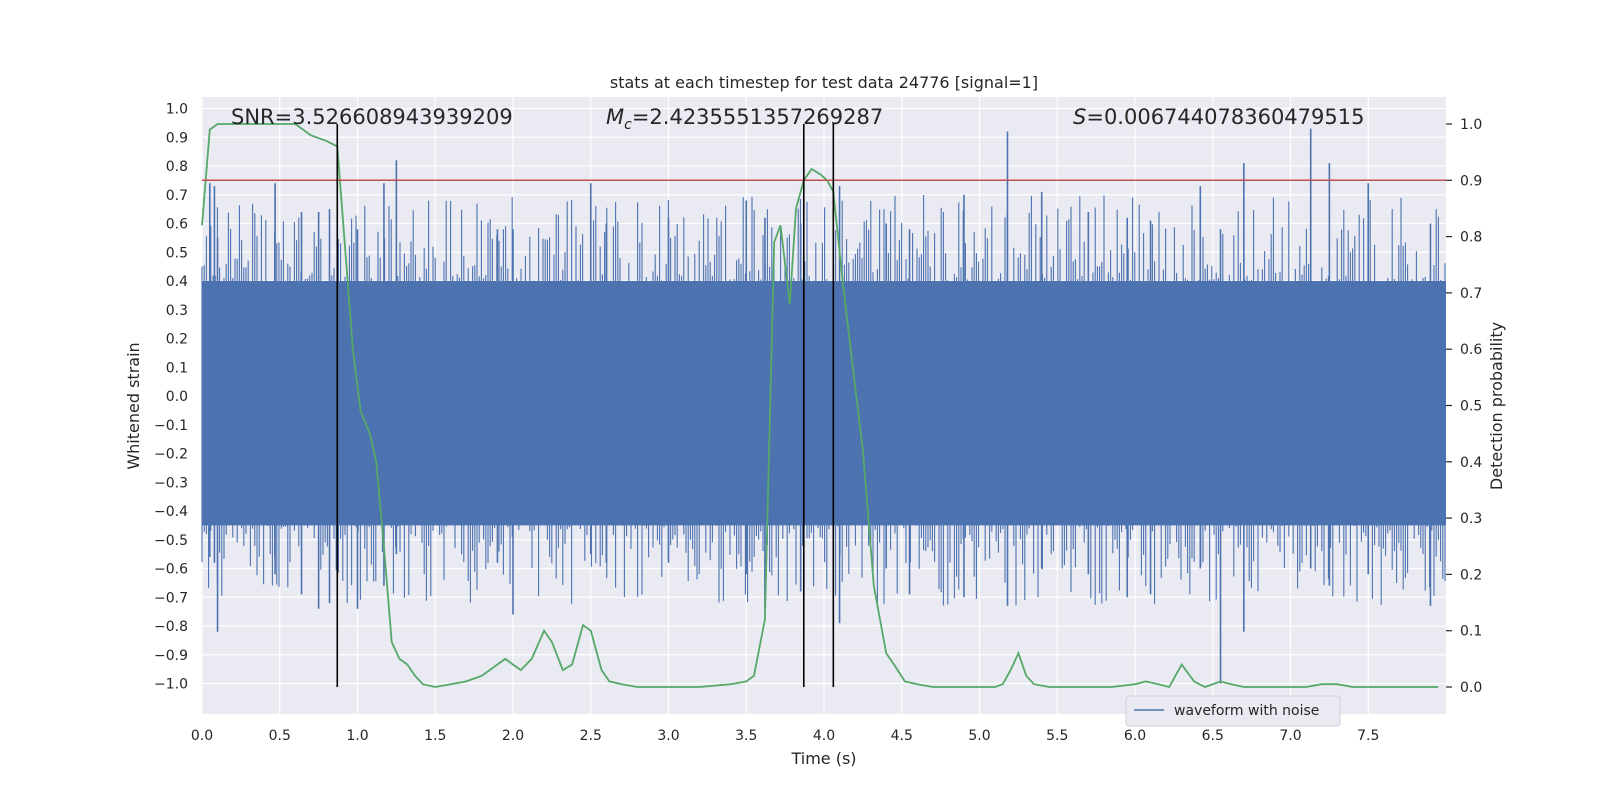 Image resolution: width=1600 pixels, height=804 pixels. I want to click on s-value: =0.006744078360479515, so click(1225, 117).